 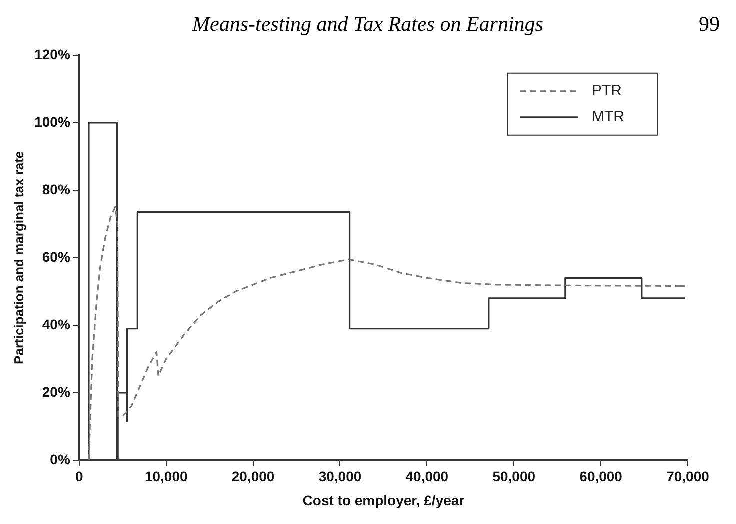 What do you see at coordinates (52, 122) in the screenshot?
I see `y-tick-label: 100%` at bounding box center [52, 122].